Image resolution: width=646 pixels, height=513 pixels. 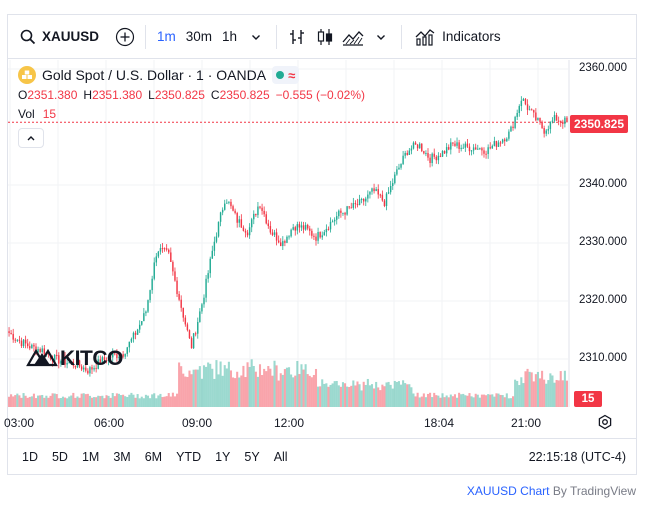 I want to click on interval-dropdown-button, so click(x=256, y=37).